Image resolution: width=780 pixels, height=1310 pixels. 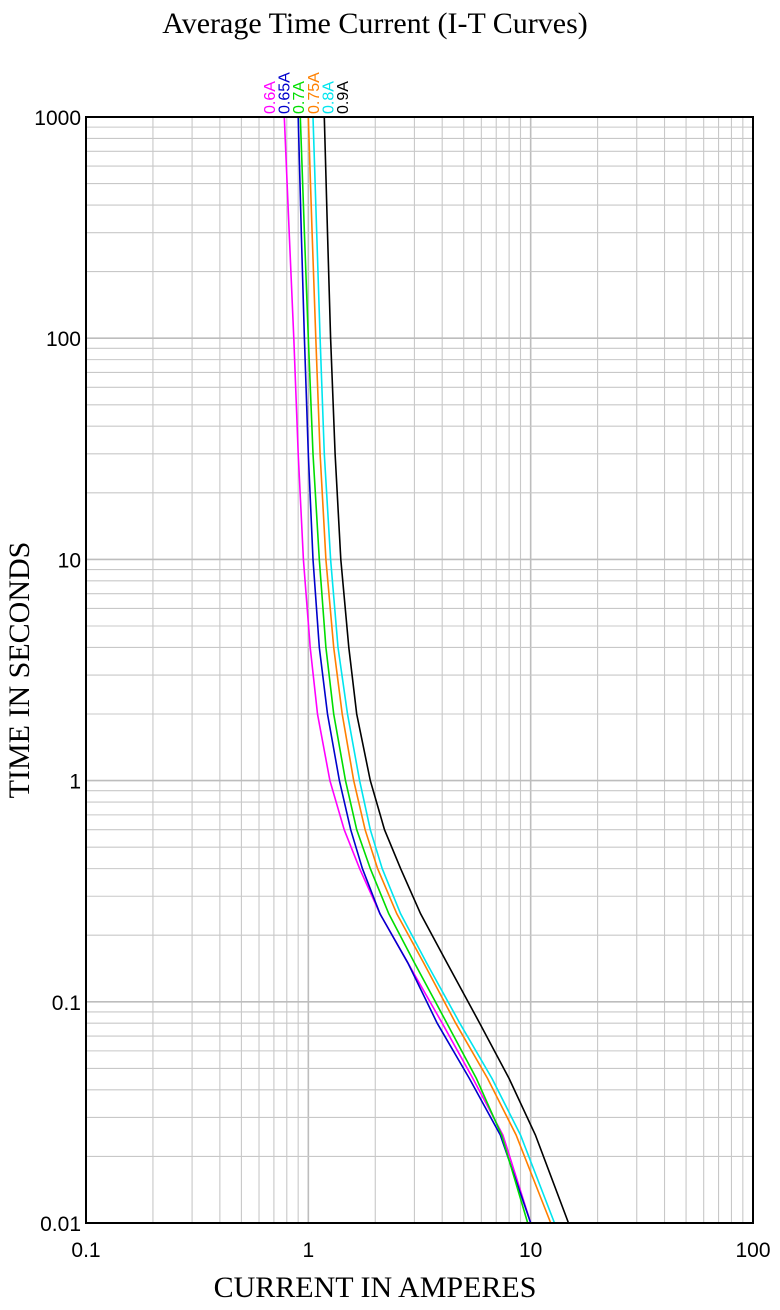 What do you see at coordinates (752, 1250) in the screenshot?
I see `x-tick-label: 100` at bounding box center [752, 1250].